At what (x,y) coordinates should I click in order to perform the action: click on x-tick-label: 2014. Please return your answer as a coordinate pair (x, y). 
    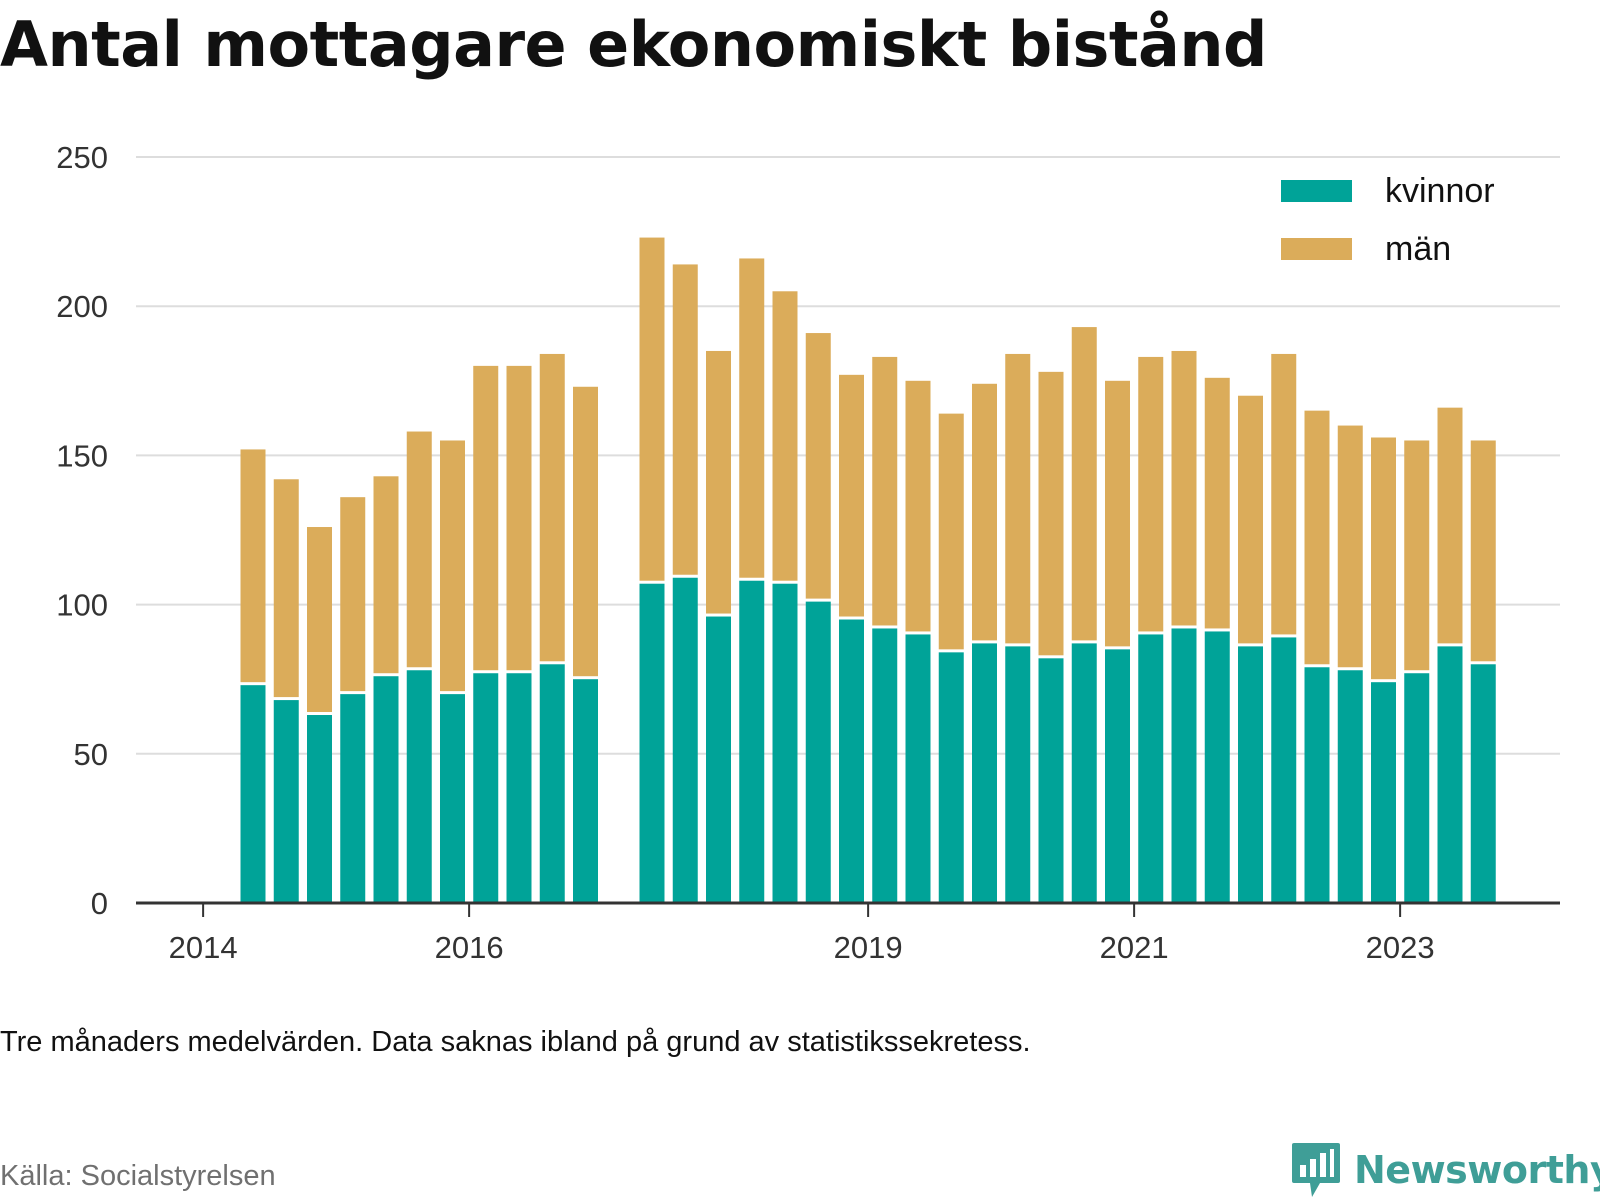
    Looking at the image, I should click on (203, 947).